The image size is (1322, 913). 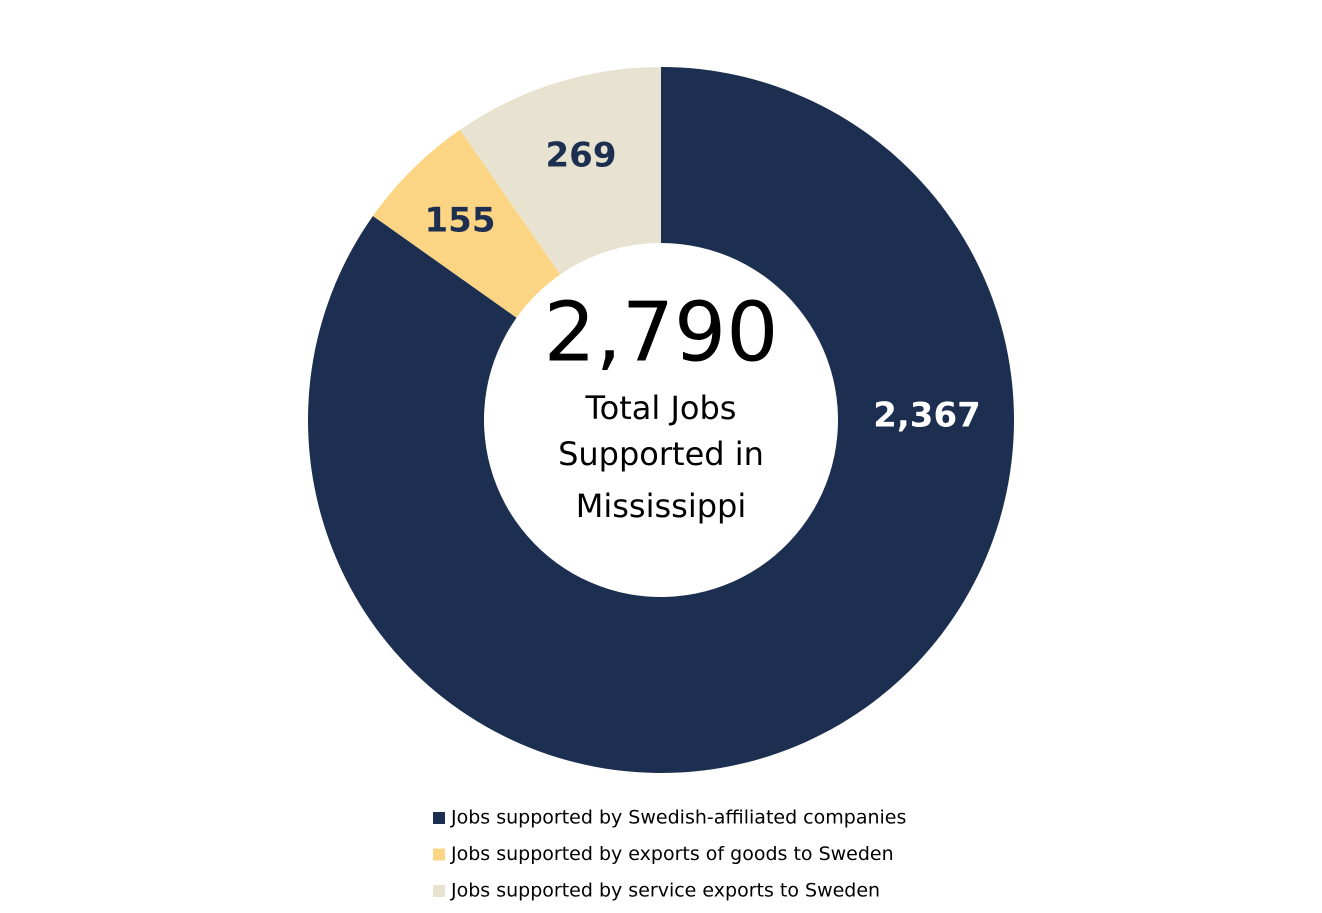 What do you see at coordinates (927, 416) in the screenshot?
I see `data-label: 2,367` at bounding box center [927, 416].